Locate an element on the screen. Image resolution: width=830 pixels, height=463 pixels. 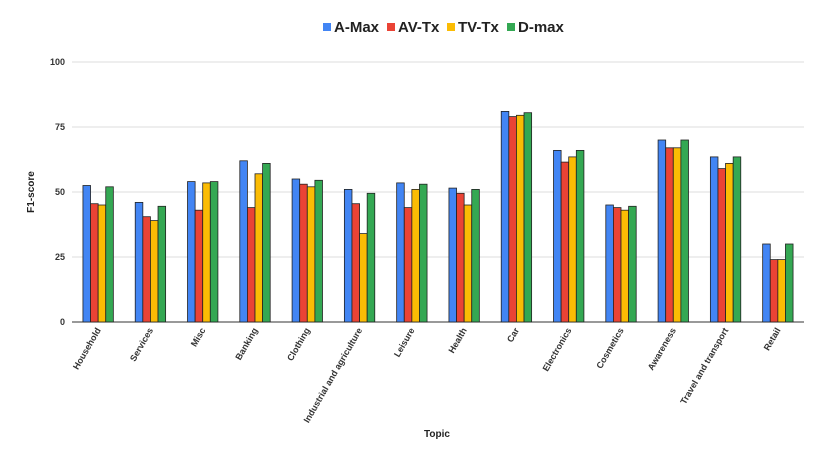
x-tick-label: Travel and transport is located at coordinates (704, 366).